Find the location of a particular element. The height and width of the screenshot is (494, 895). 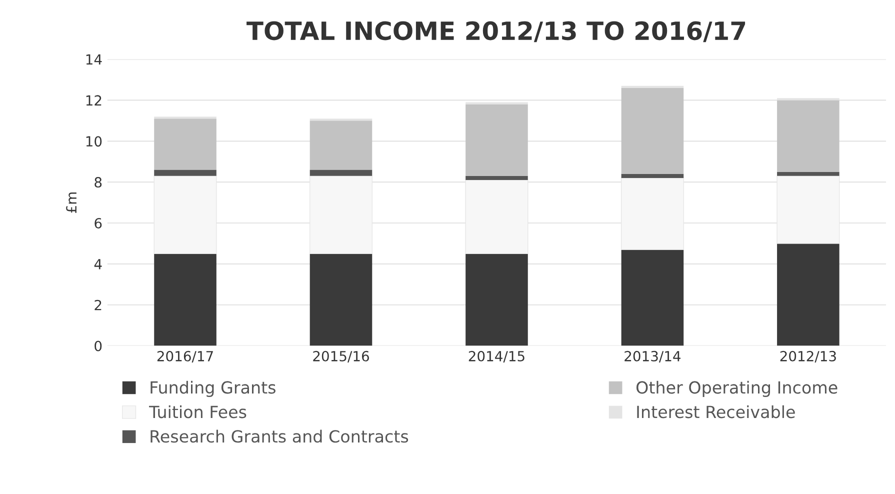

y-tick-label: 6 is located at coordinates (98, 223).